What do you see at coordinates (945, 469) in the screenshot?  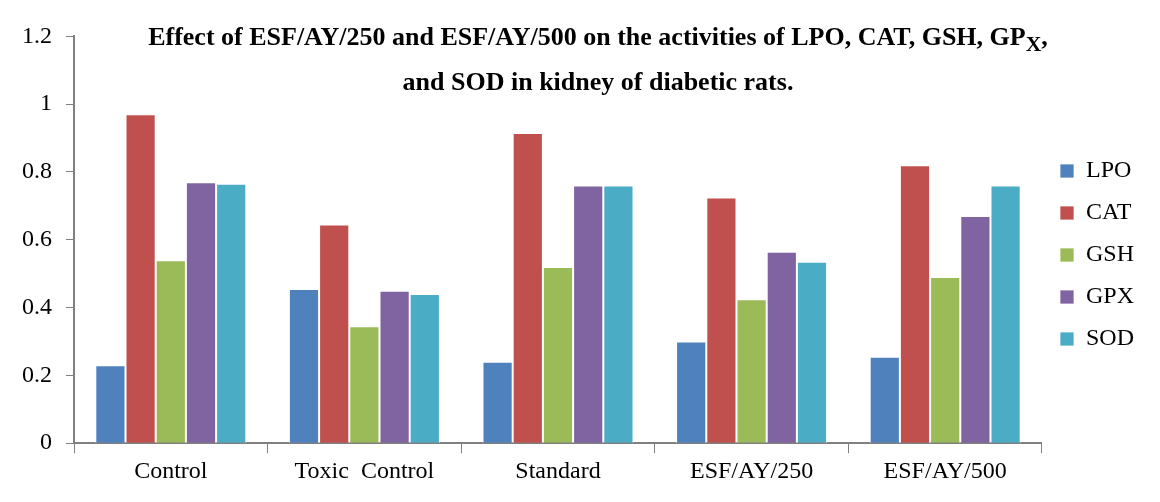 I see `x-tick-label: ESF/AY/500` at bounding box center [945, 469].